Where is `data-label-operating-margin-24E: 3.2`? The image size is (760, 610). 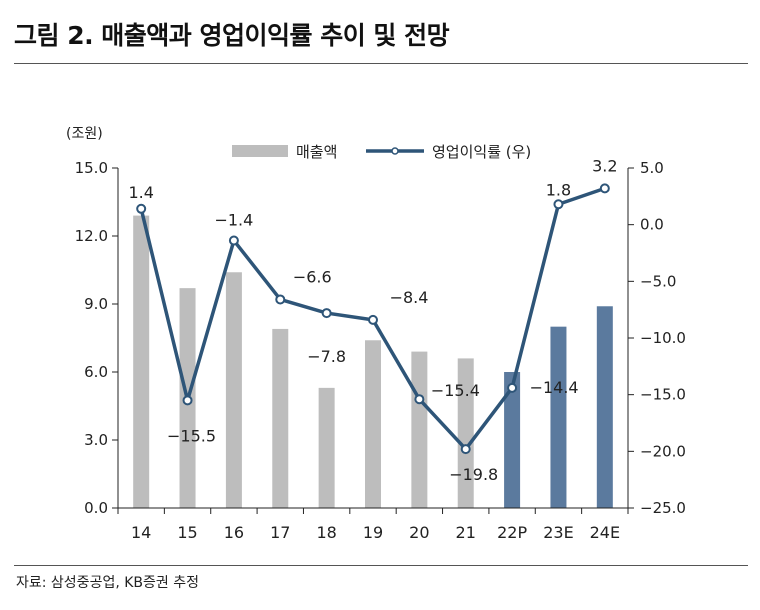 data-label-operating-margin-24E: 3.2 is located at coordinates (604, 165).